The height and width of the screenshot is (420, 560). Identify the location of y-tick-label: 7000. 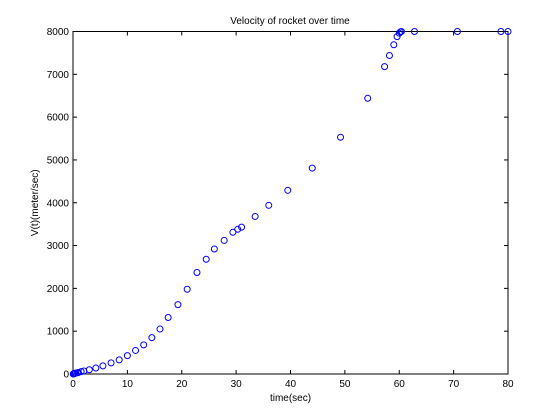
(58, 75).